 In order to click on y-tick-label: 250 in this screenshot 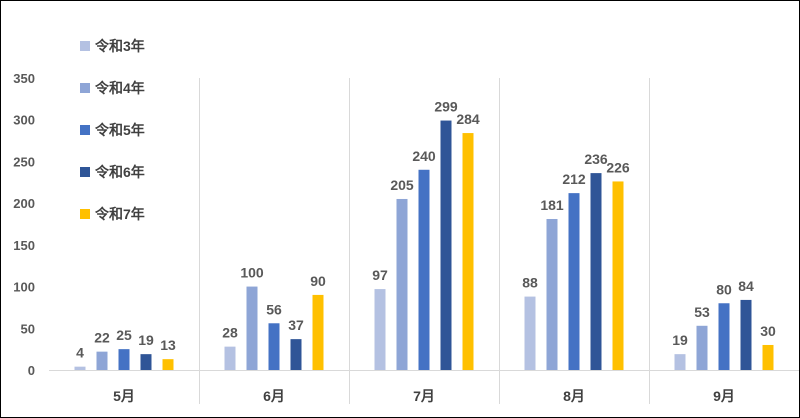, I will do `click(24, 161)`.